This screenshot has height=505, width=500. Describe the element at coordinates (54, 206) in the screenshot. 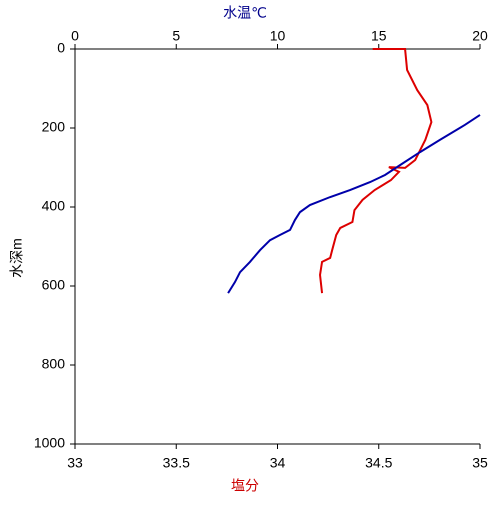

I see `y-tick-label: 400` at that location.